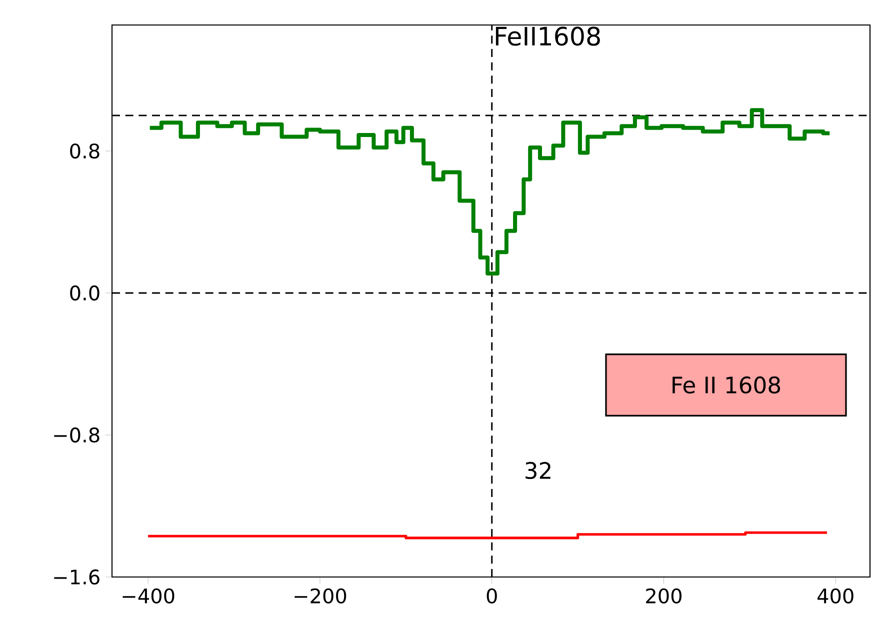 This screenshot has height=621, width=883. I want to click on x-tick-label: 400, so click(836, 596).